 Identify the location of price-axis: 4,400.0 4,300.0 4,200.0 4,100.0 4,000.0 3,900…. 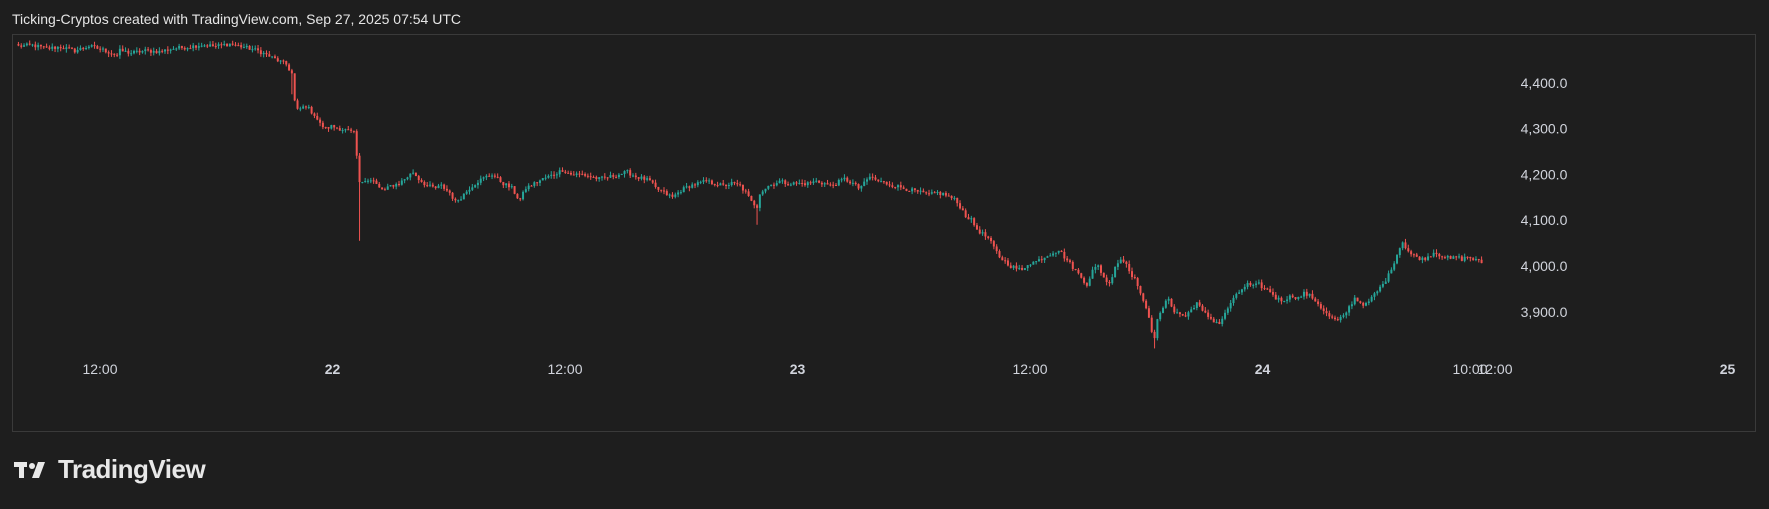
(1544, 197).